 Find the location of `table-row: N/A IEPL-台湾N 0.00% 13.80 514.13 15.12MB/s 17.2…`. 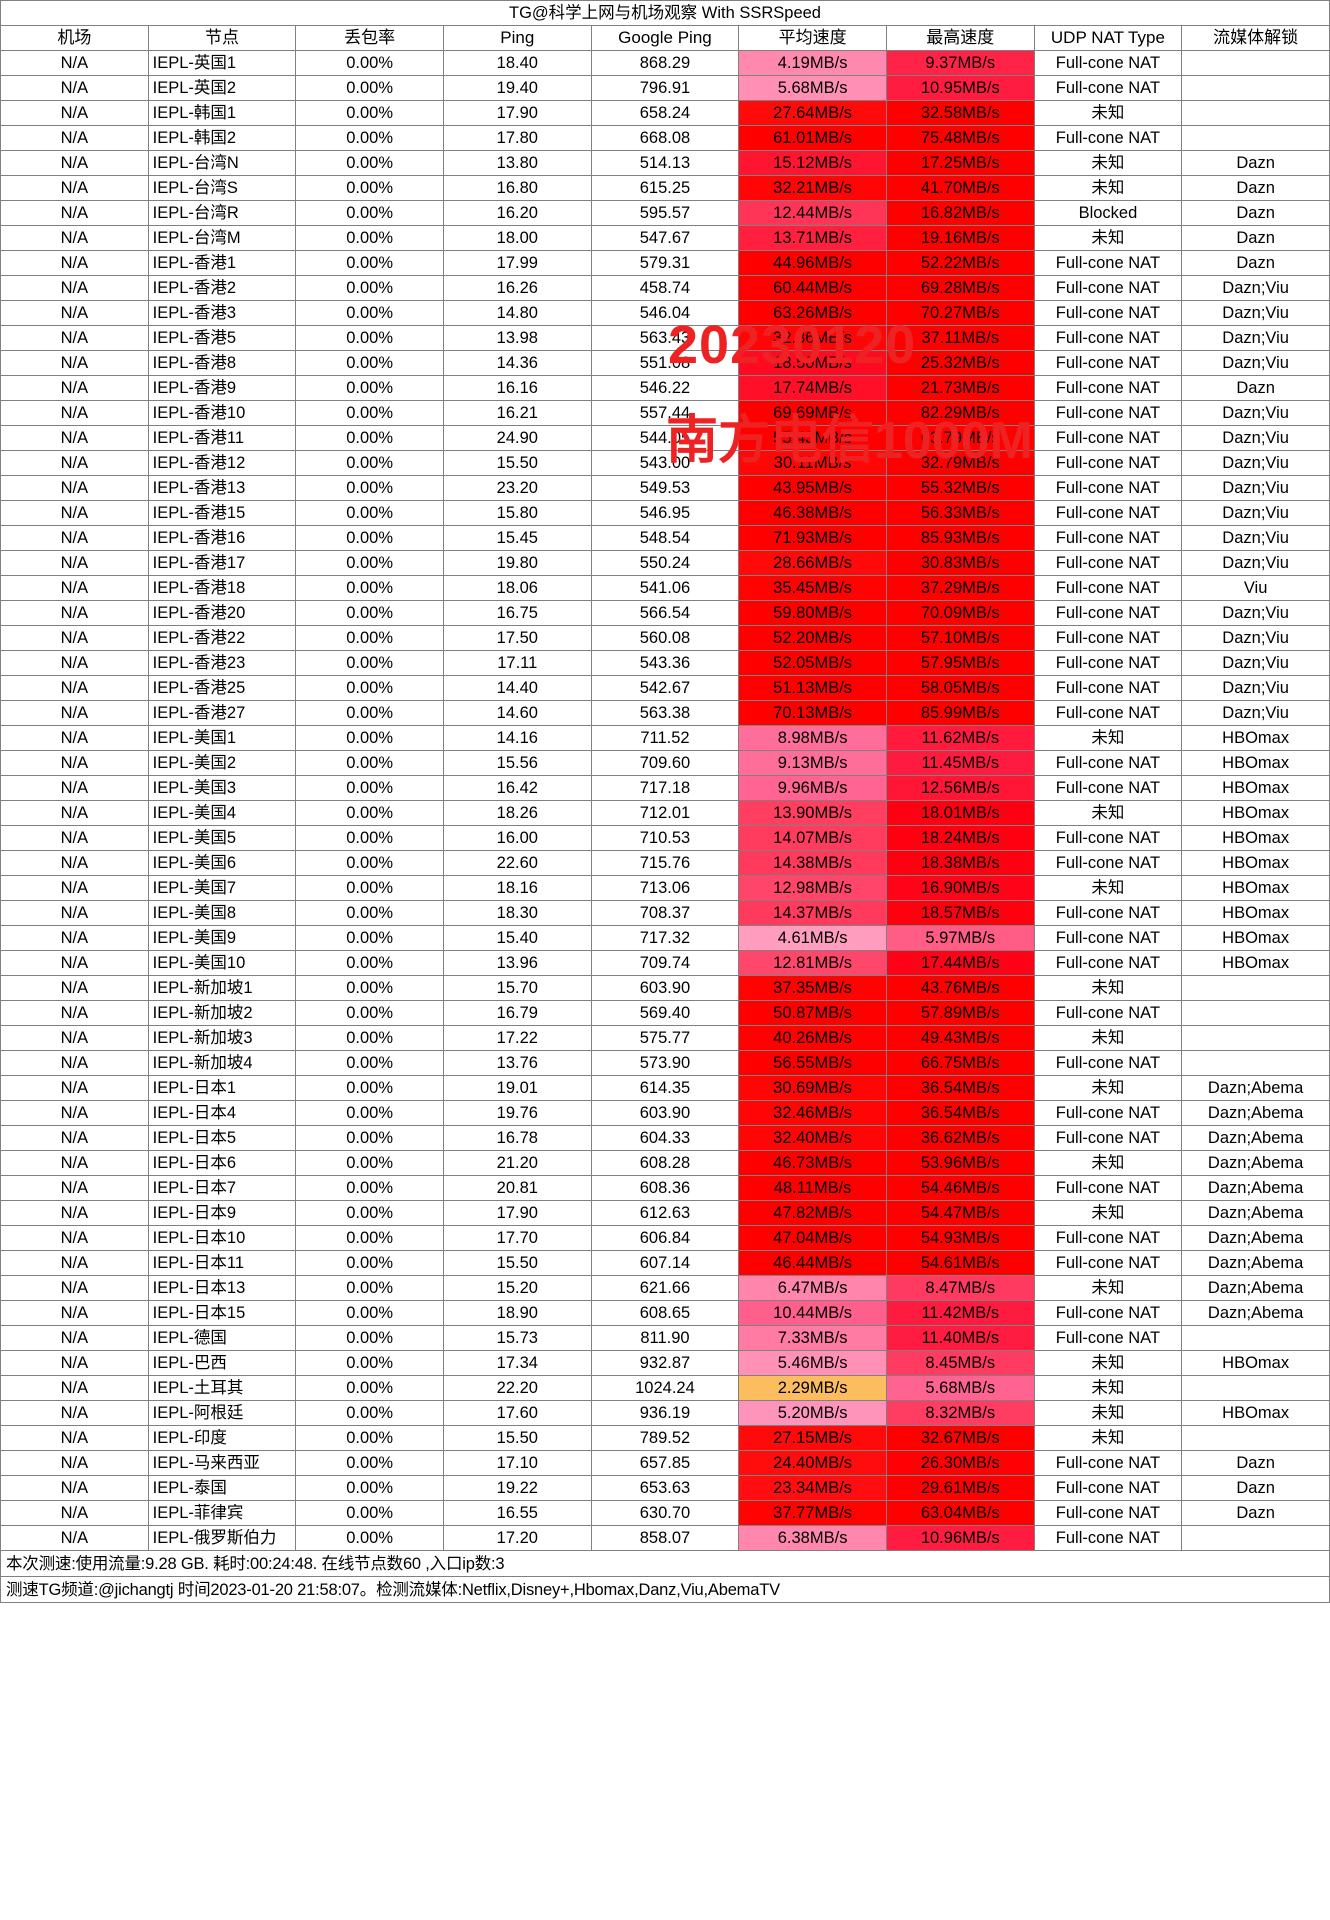

table-row: N/A IEPL-台湾N 0.00% 13.80 514.13 15.12MB/s 17.2… is located at coordinates (665, 163).